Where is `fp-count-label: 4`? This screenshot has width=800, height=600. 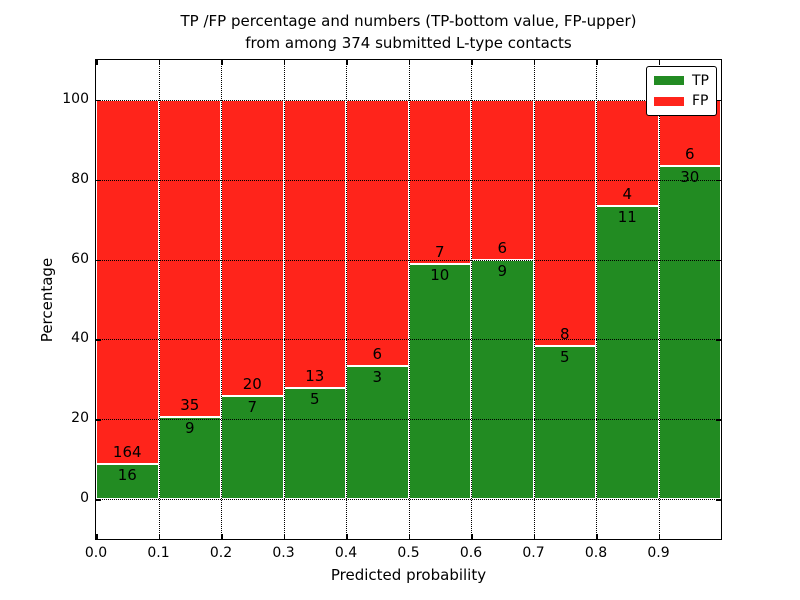 fp-count-label: 4 is located at coordinates (627, 194).